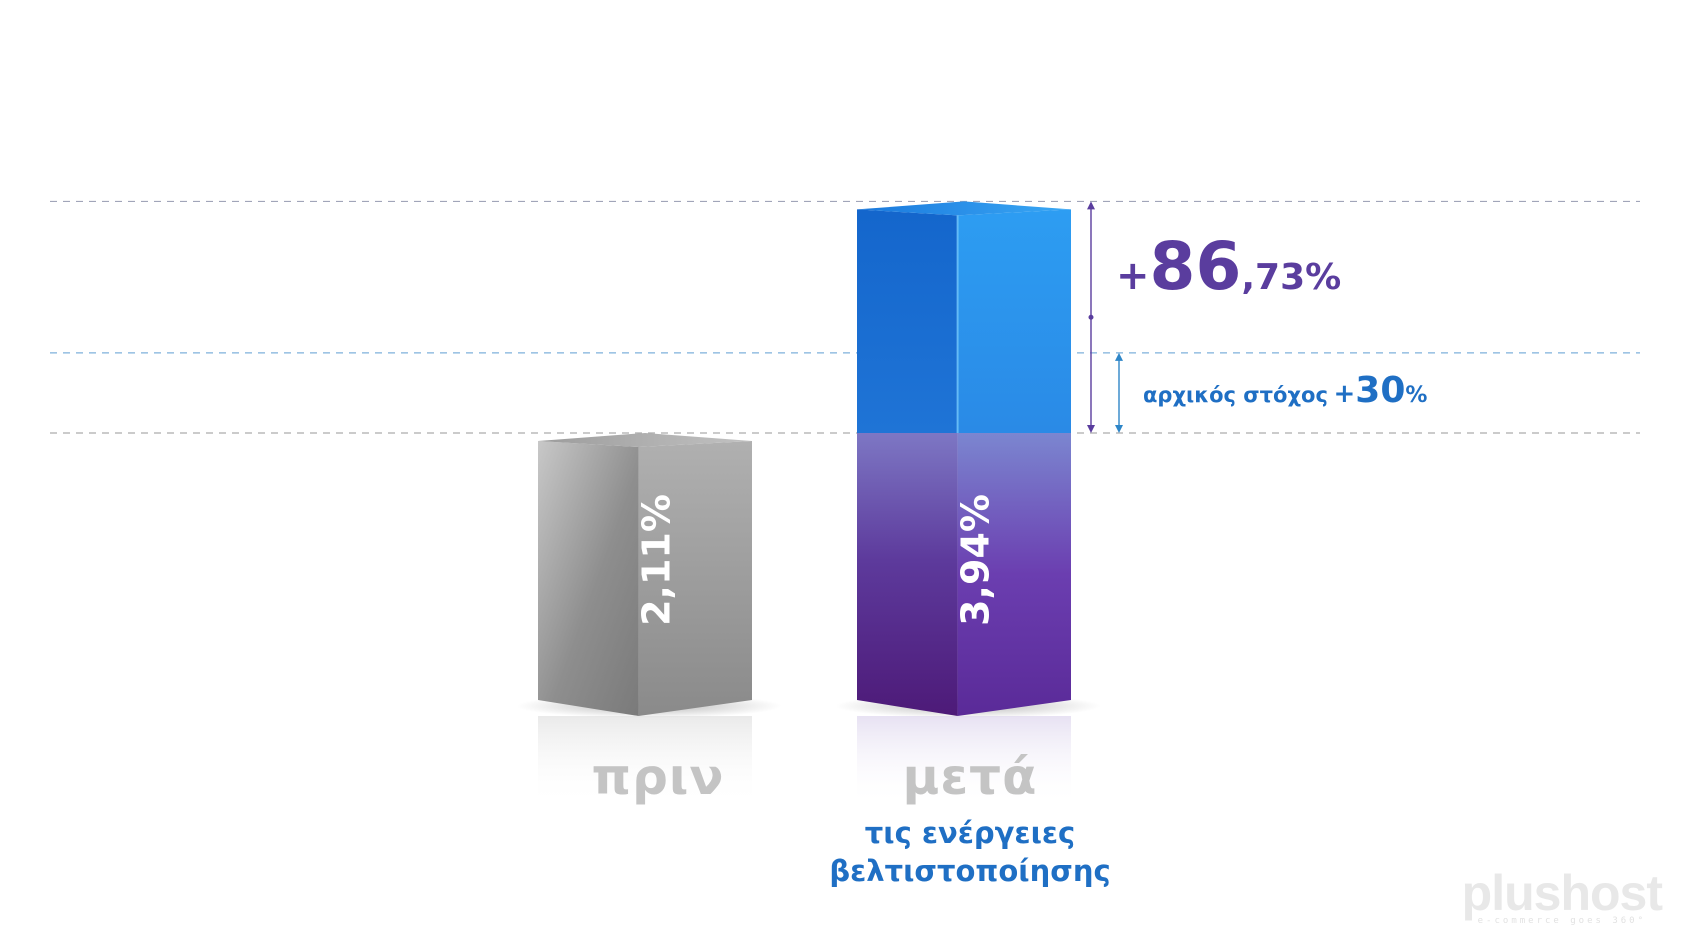 The width and height of the screenshot is (1690, 950). What do you see at coordinates (907, 574) in the screenshot?
I see `bar-face-left-after-base` at bounding box center [907, 574].